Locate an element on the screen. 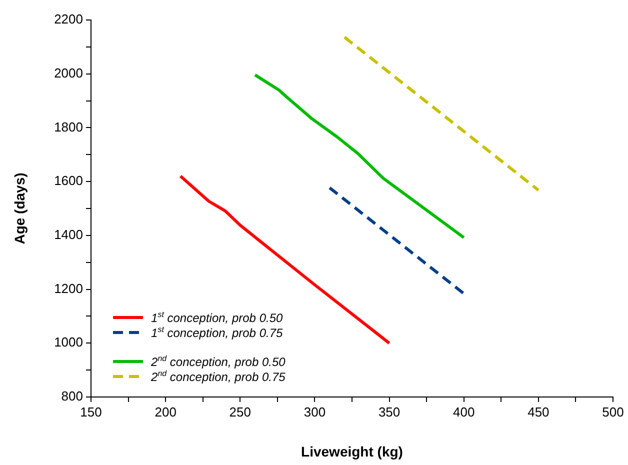 Image resolution: width=628 pixels, height=465 pixels. y-tick-label: 2200 is located at coordinates (68, 19).